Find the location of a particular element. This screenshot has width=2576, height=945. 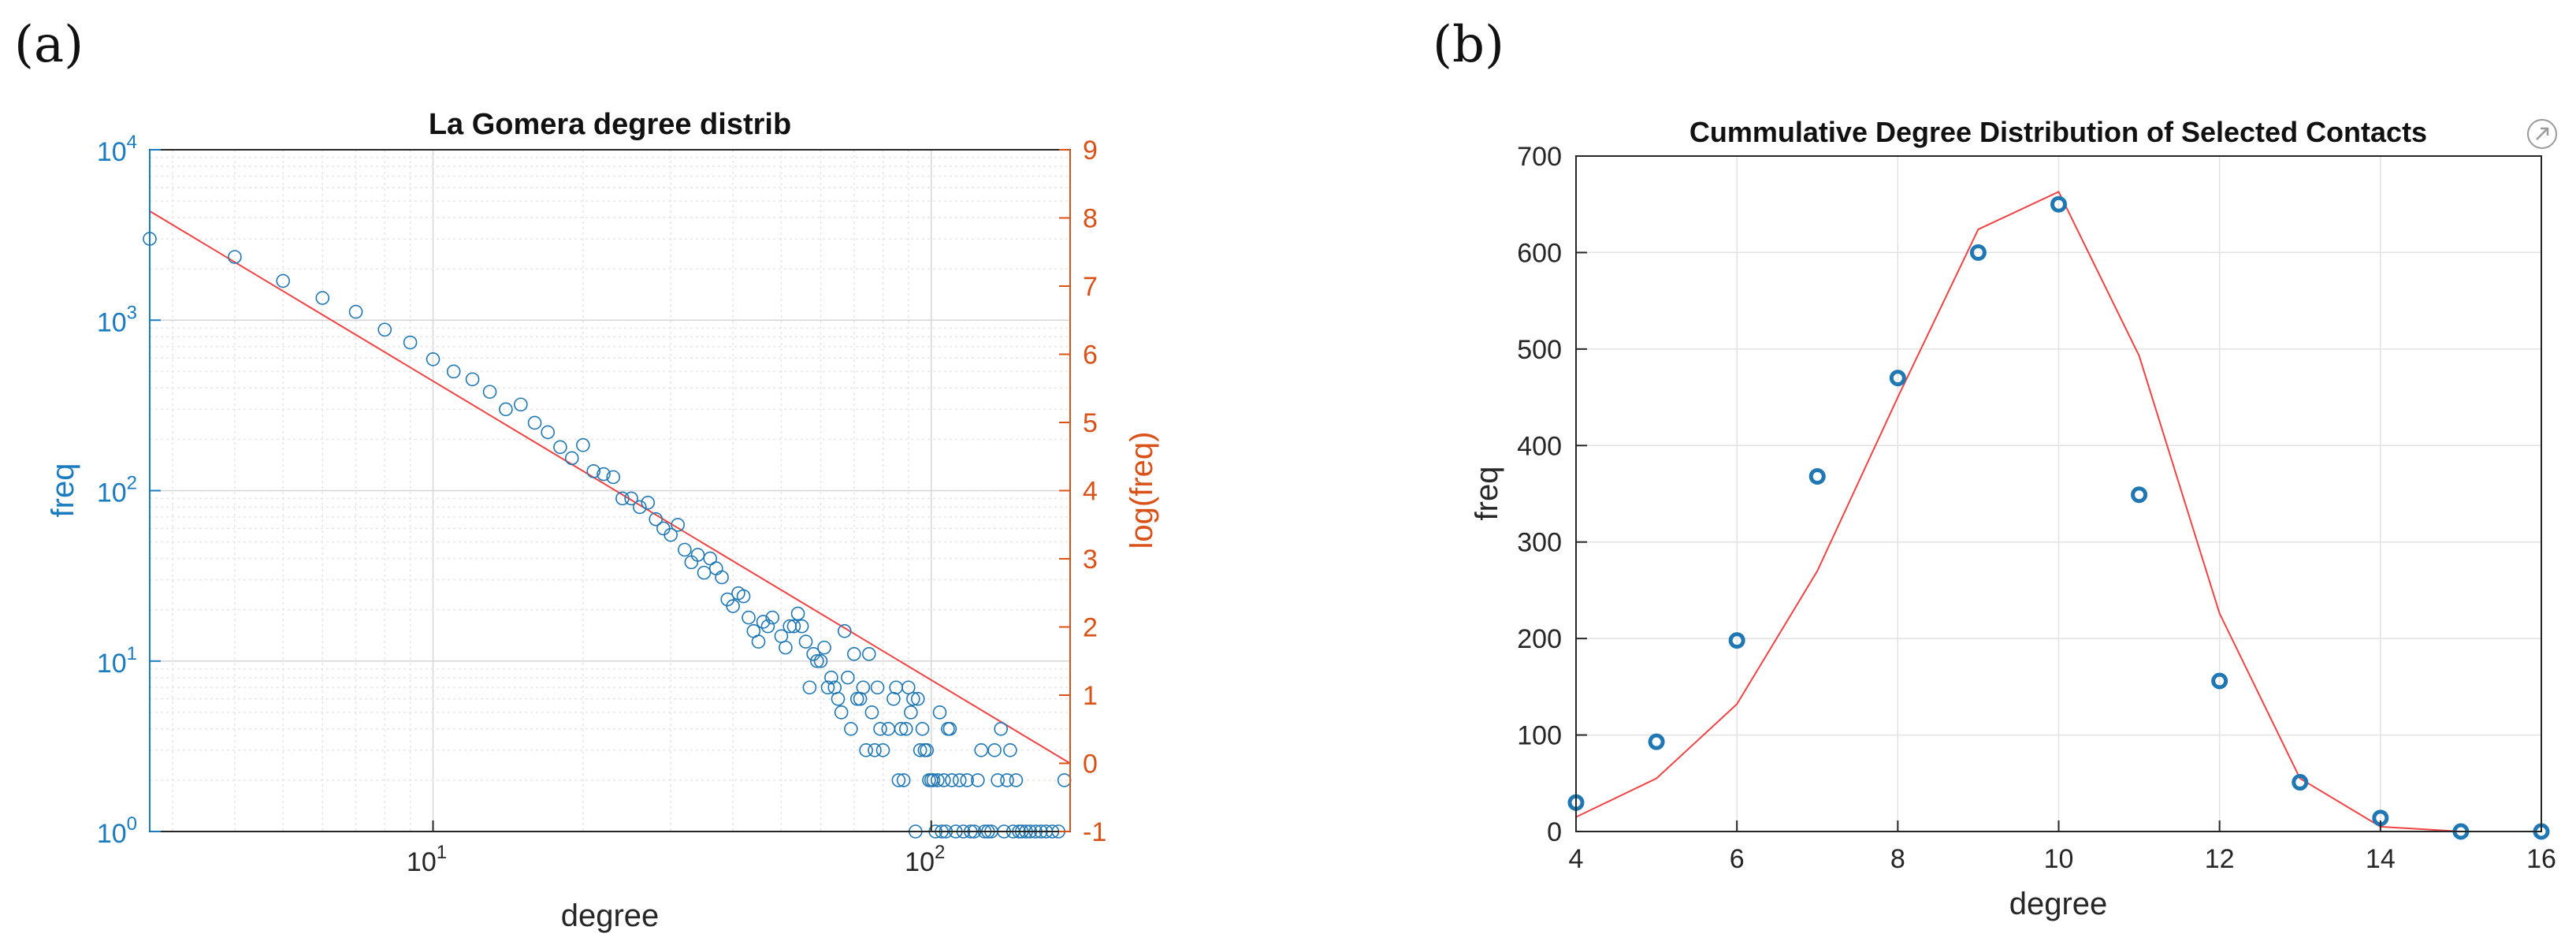

chart-b-ylabel: freq is located at coordinates (1487, 494).